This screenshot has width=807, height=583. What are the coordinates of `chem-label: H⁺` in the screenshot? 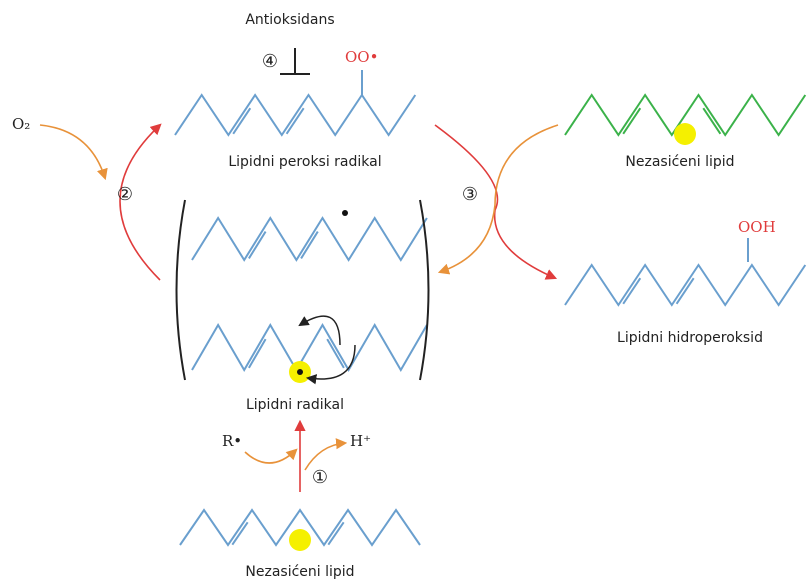 It's located at (360, 441).